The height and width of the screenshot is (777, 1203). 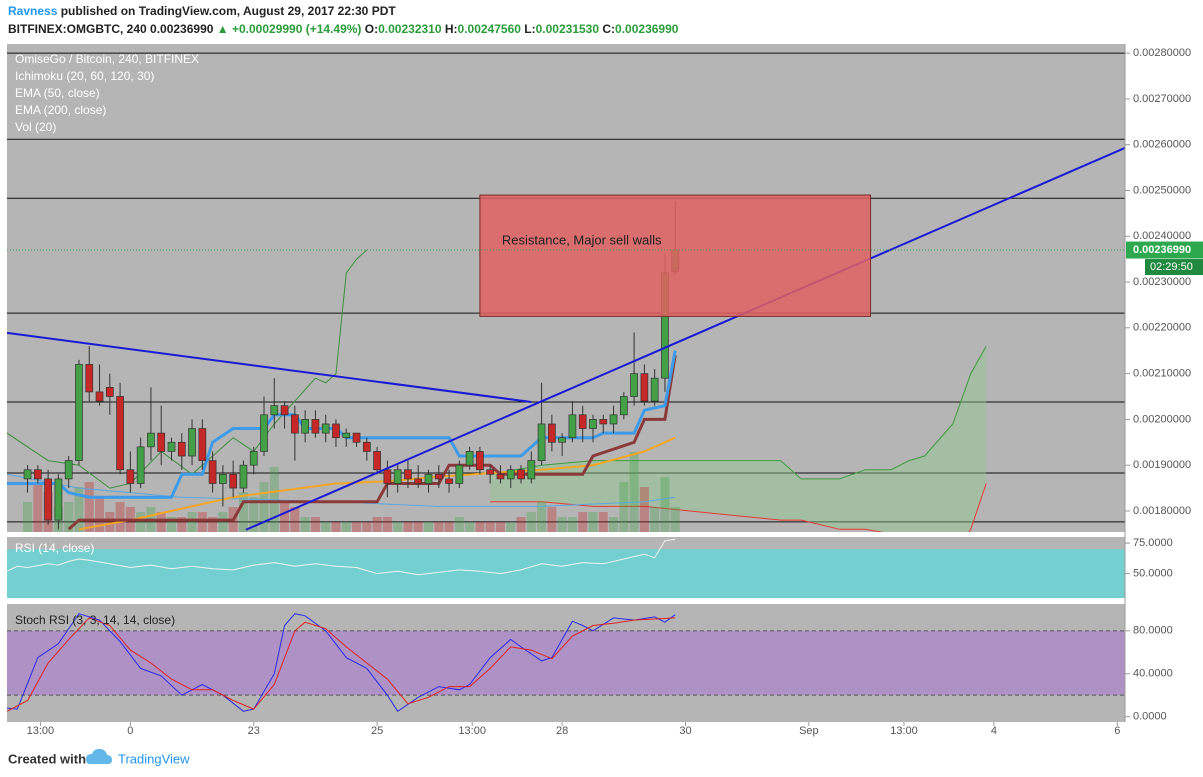 What do you see at coordinates (1162, 374) in the screenshot?
I see `y-tick-label: 0.00210000` at bounding box center [1162, 374].